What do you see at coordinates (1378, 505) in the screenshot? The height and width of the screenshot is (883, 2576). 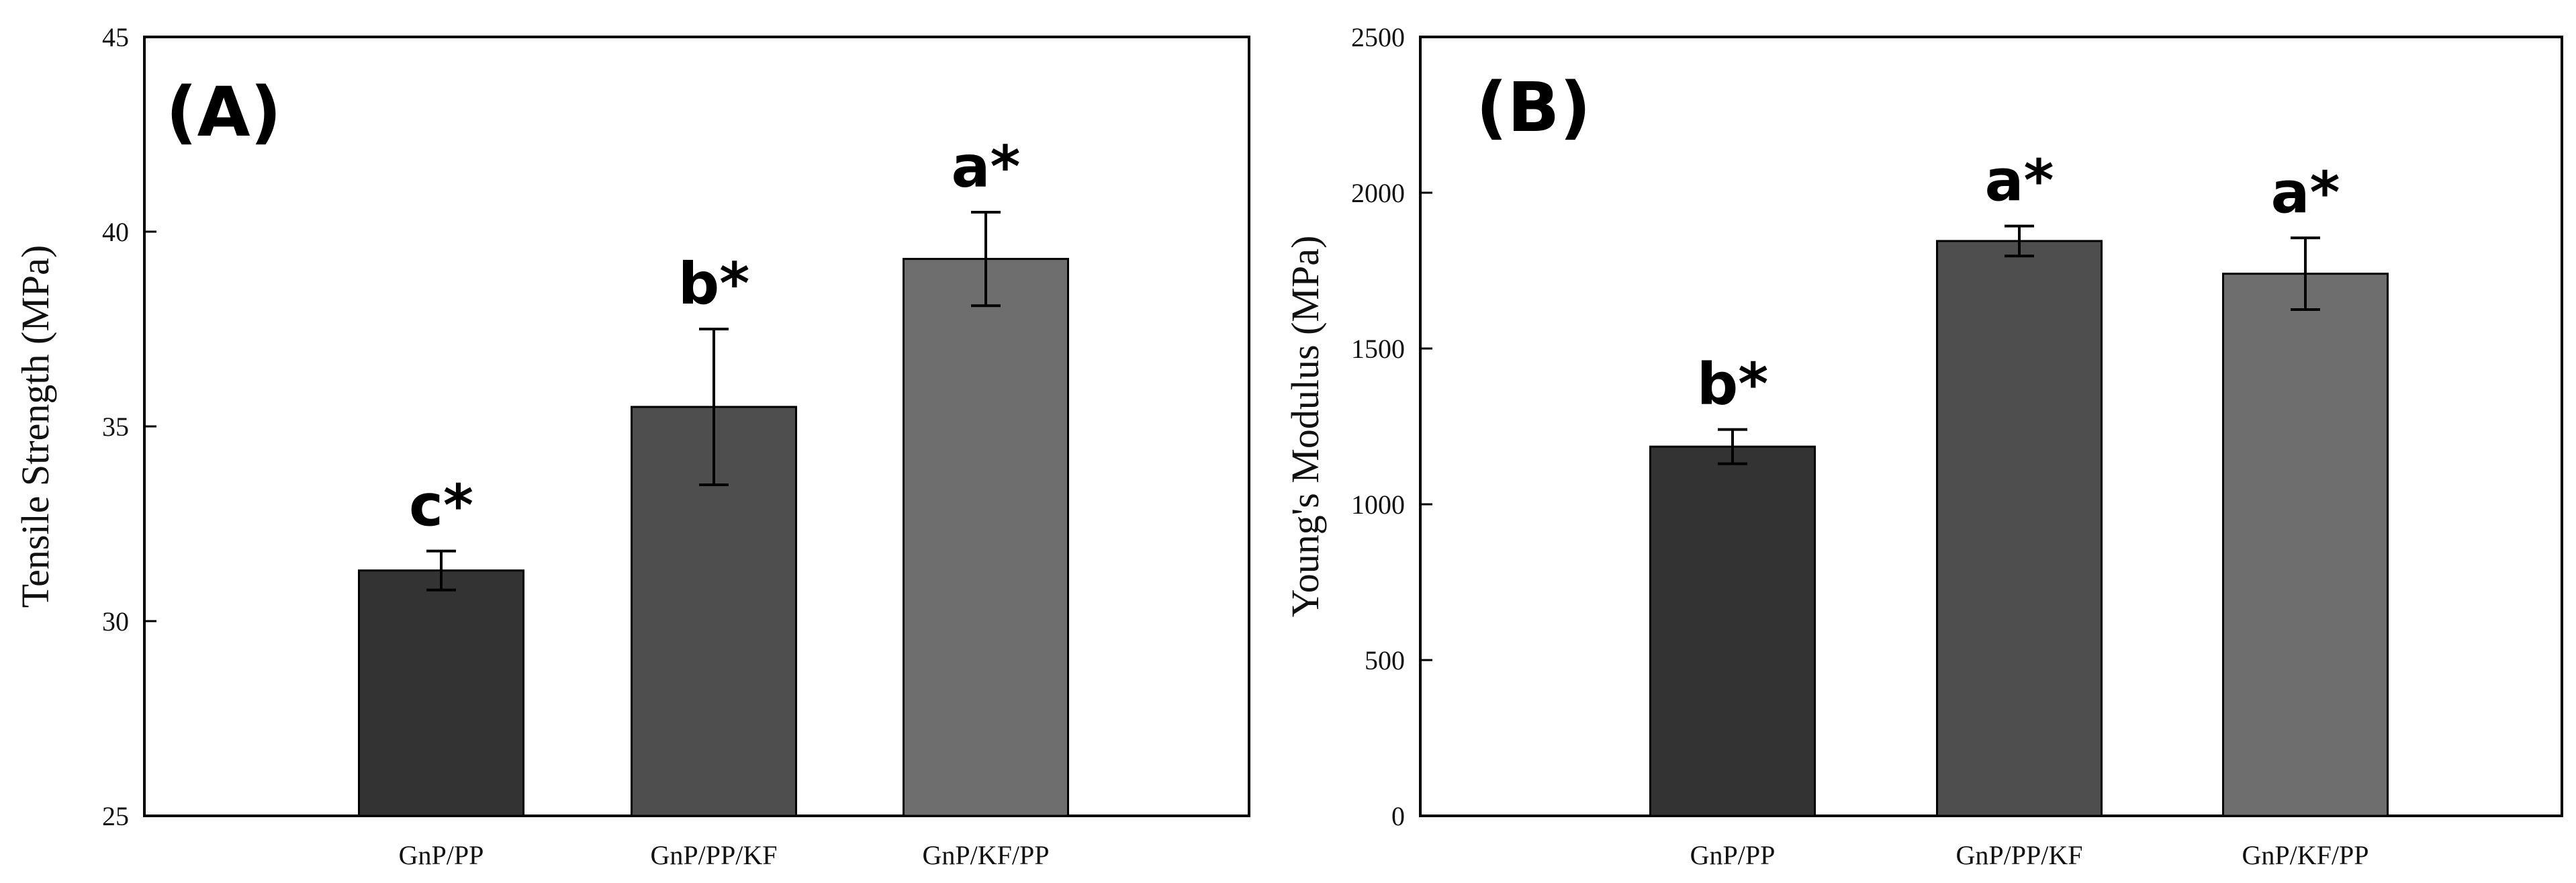 I see `y-tick-label: 1000` at bounding box center [1378, 505].